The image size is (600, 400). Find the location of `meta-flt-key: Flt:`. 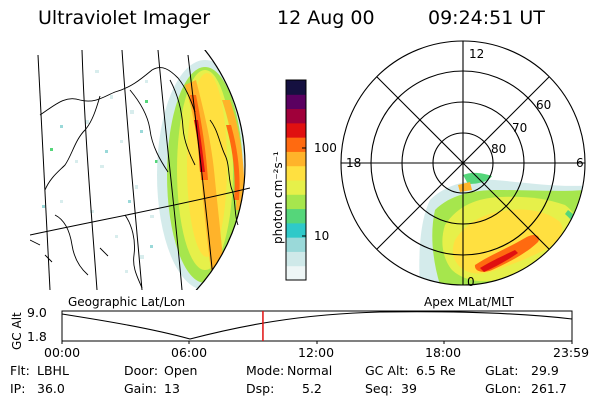

meta-flt-key: Flt: is located at coordinates (20, 370).